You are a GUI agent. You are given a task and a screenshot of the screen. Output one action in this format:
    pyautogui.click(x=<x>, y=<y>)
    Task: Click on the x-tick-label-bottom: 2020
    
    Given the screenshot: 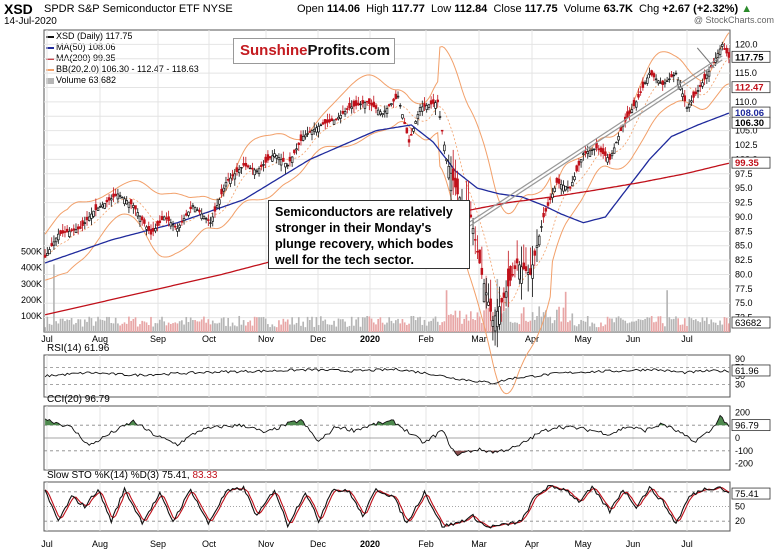 What is the action you would take?
    pyautogui.click(x=370, y=544)
    